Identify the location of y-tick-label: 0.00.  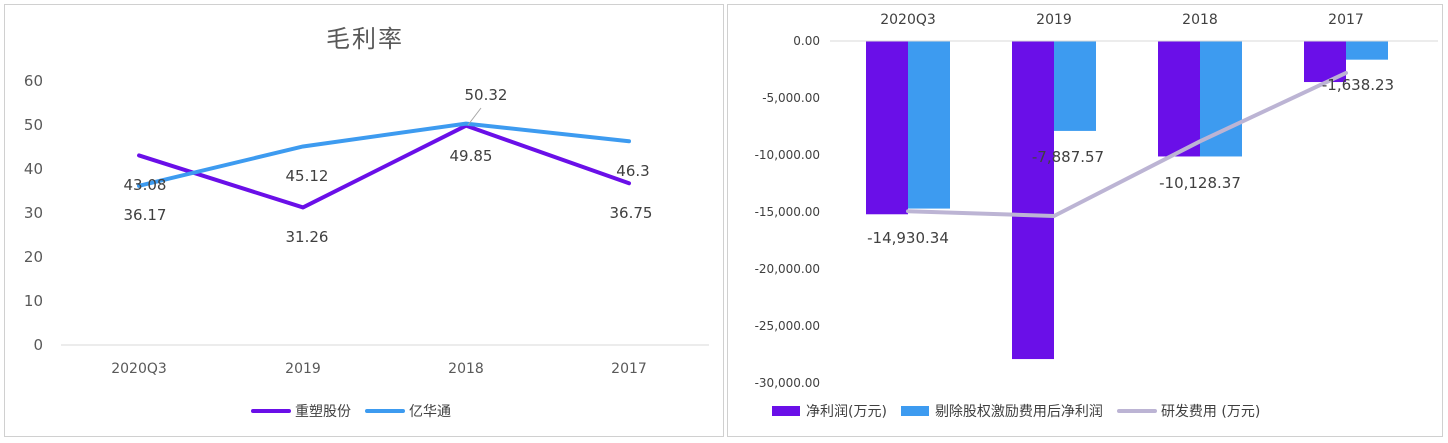
(806, 41).